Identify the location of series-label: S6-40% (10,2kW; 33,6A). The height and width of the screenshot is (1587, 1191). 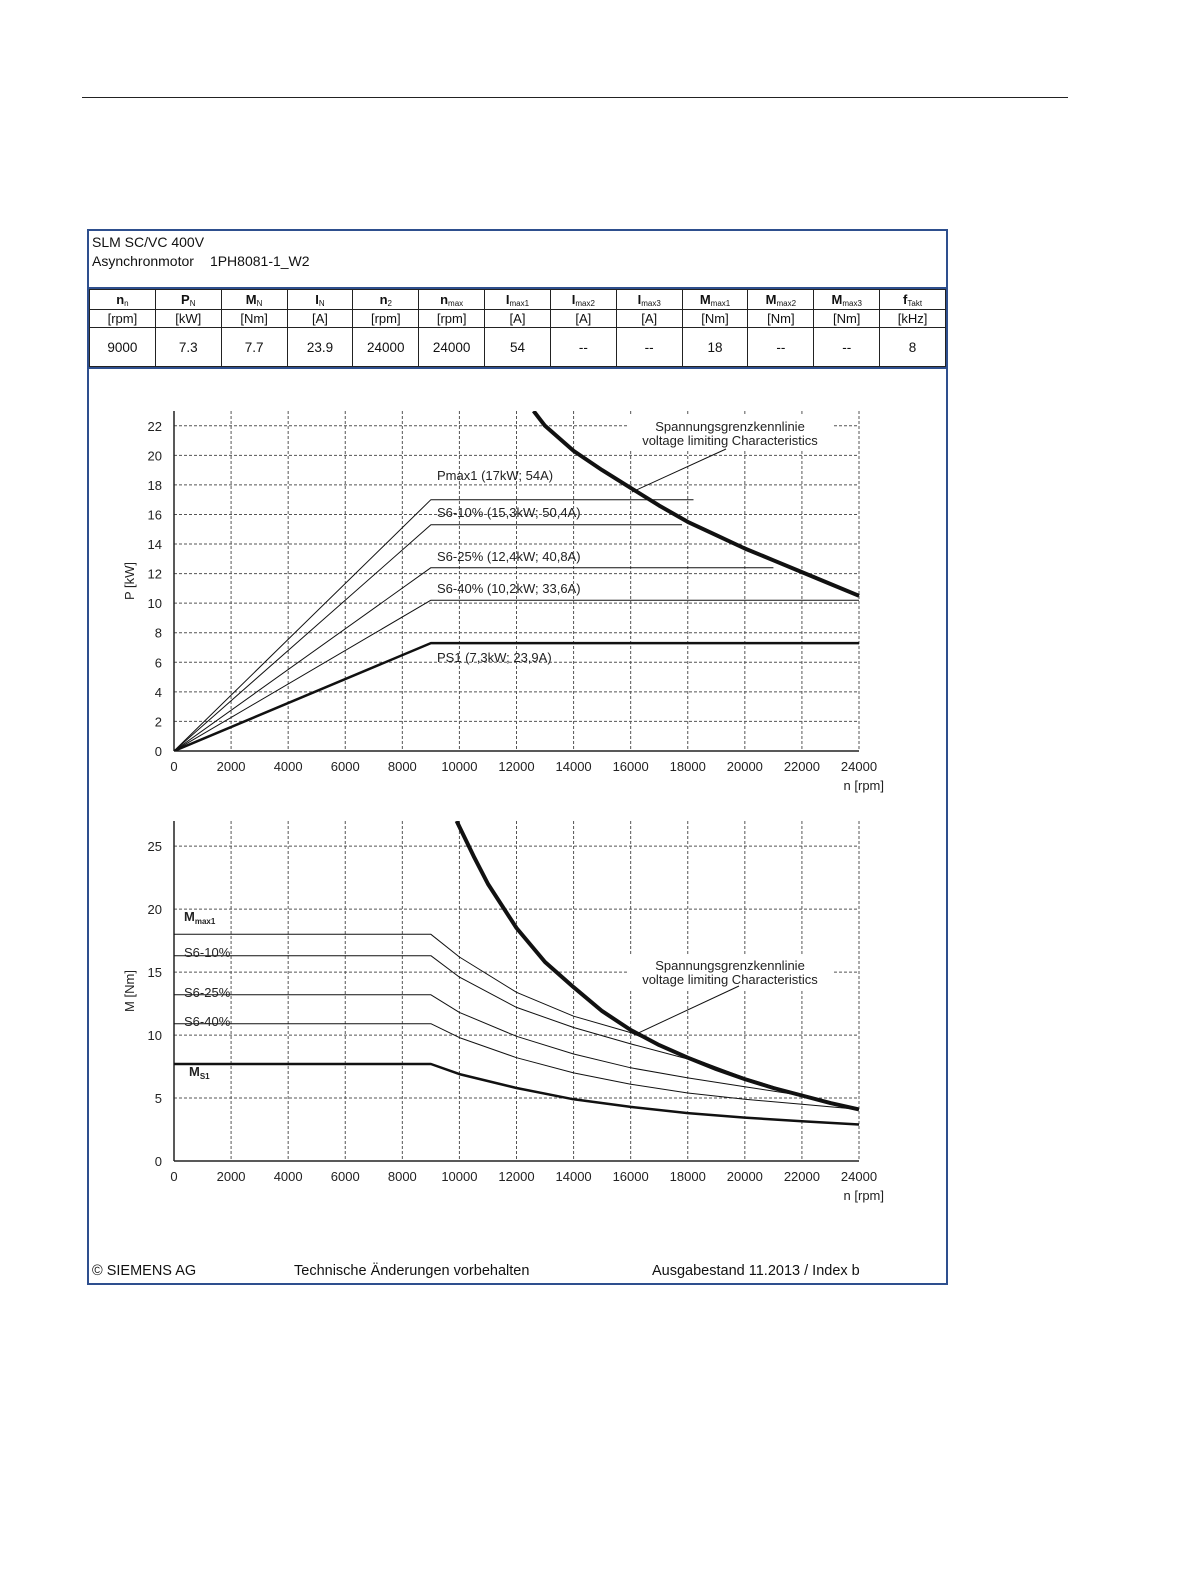
(509, 588).